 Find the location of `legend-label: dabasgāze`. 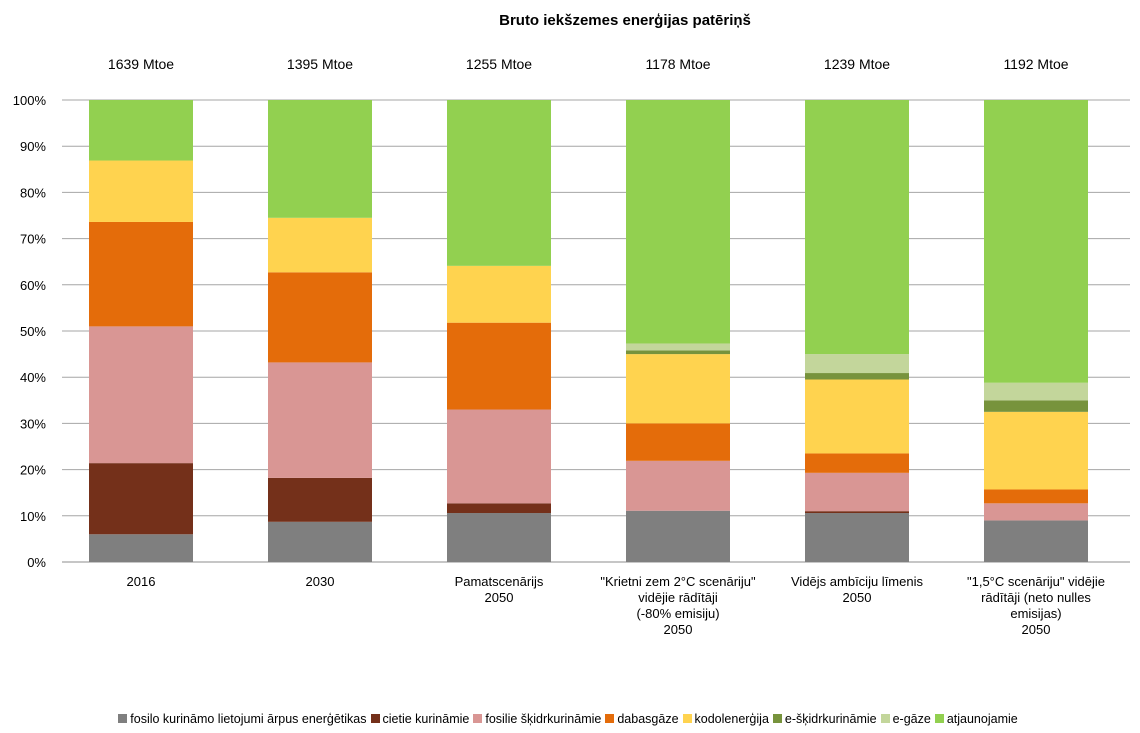

legend-label: dabasgāze is located at coordinates (648, 719).